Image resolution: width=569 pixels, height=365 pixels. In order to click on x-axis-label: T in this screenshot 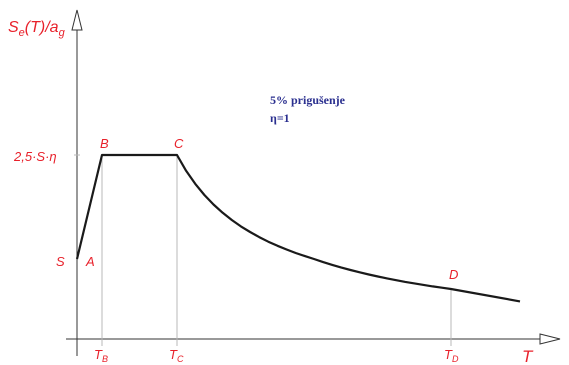, I will do `click(528, 356)`.